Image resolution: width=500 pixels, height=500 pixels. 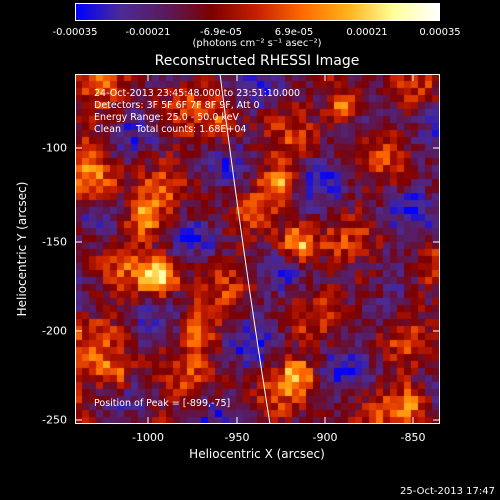 What do you see at coordinates (257, 12) in the screenshot?
I see `colorbar` at bounding box center [257, 12].